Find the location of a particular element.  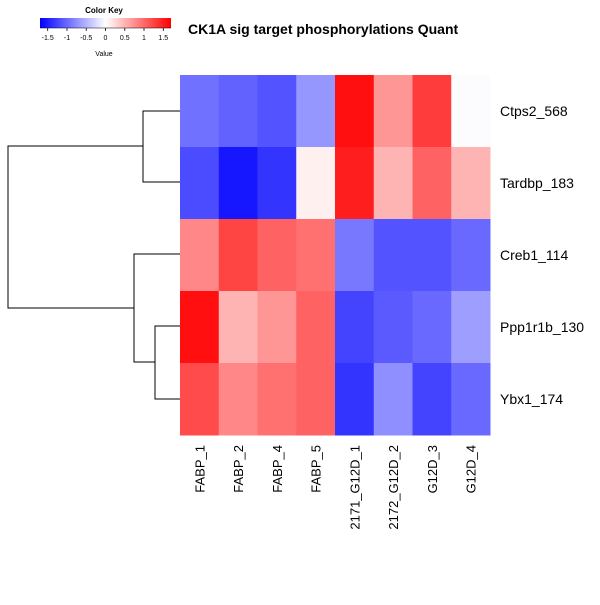

column-label: FABP_1 is located at coordinates (199, 469).